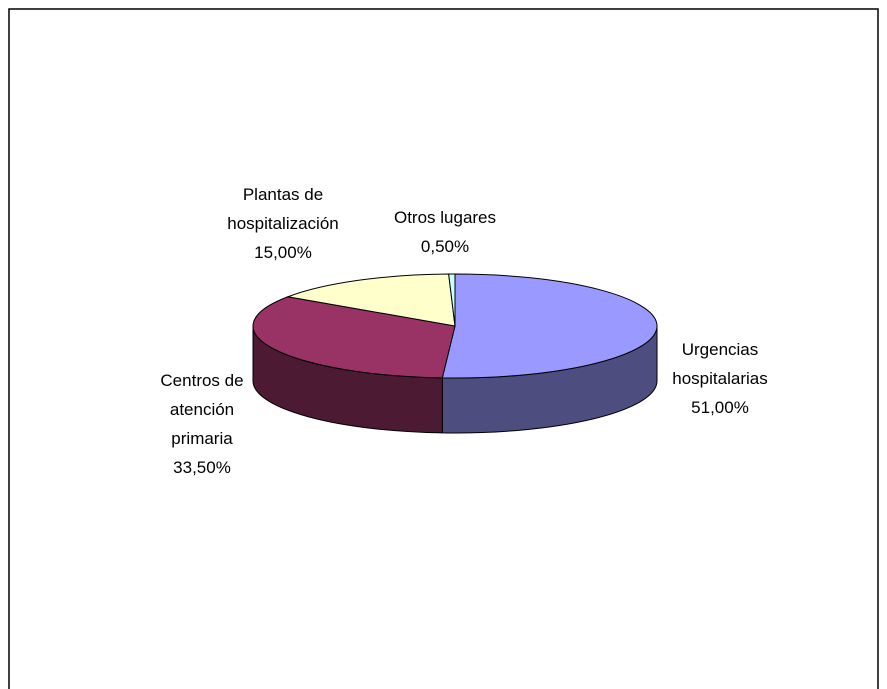 This screenshot has width=887, height=689. Describe the element at coordinates (283, 252) in the screenshot. I see `slice-value-label: 15,00%` at that location.